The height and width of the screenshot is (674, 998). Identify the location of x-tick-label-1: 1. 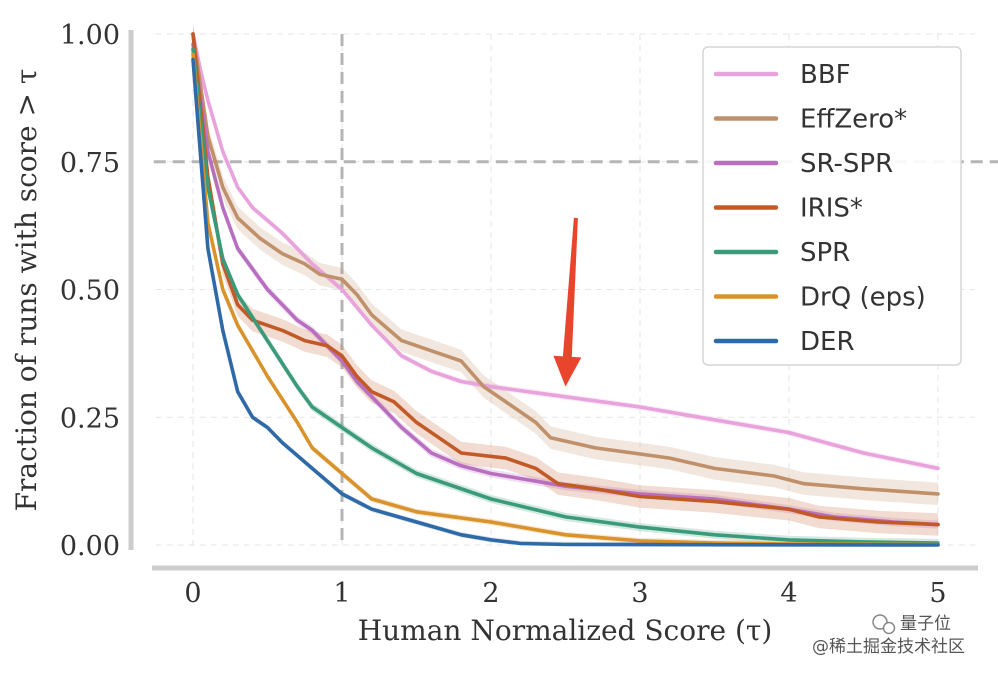
(341, 593).